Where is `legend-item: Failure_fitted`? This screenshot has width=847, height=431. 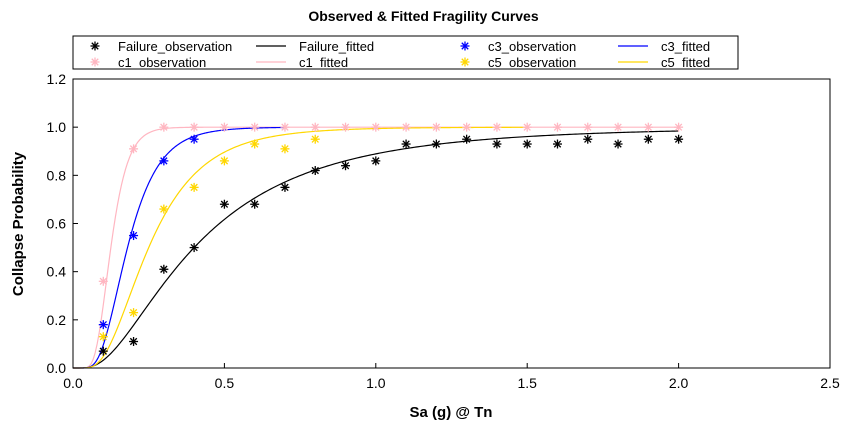
legend-item: Failure_fitted is located at coordinates (315, 46).